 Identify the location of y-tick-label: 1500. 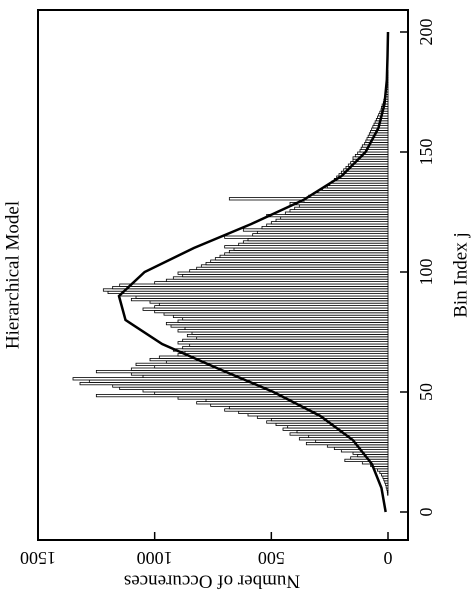
(38, 558).